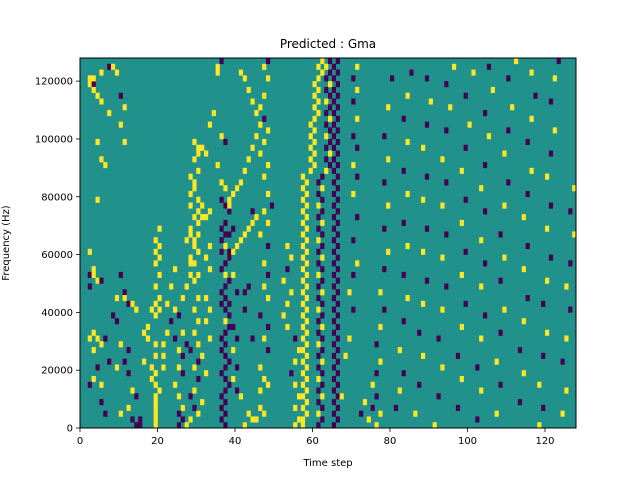 The image size is (640, 480). I want to click on y-tick-label: 80000, so click(57, 197).